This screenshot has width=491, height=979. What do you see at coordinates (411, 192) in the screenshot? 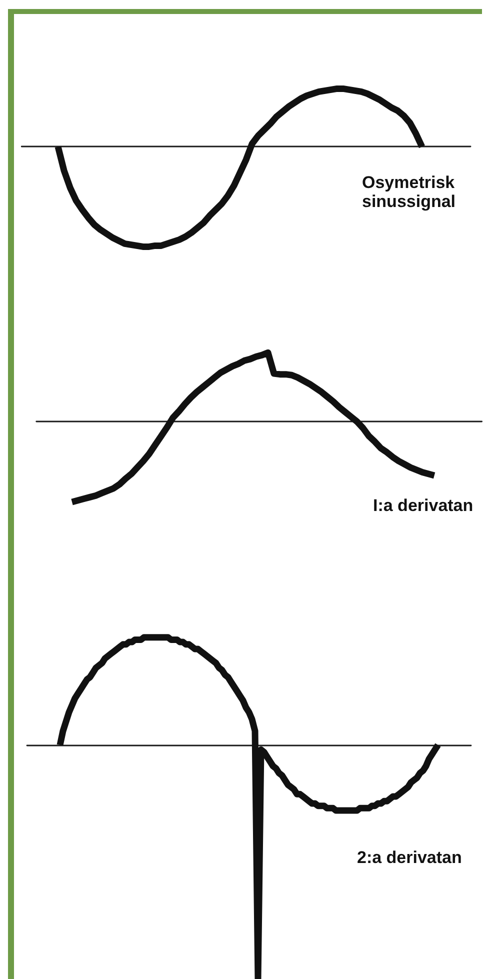
I see `text: Osymetrisk sinussignal` at bounding box center [411, 192].